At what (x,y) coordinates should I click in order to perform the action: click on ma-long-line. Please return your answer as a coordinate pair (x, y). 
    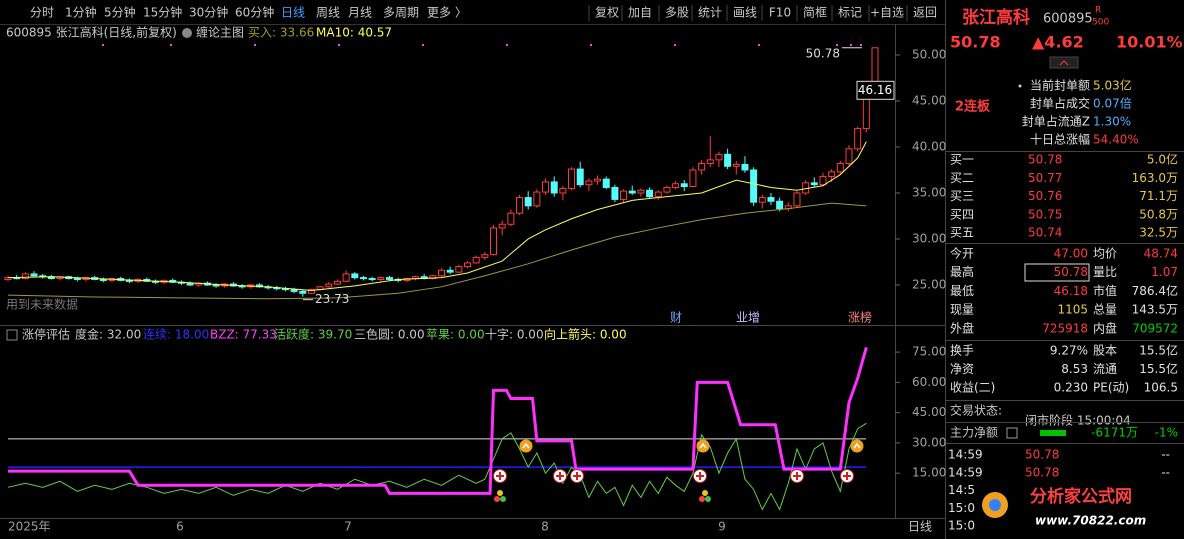
    Looking at the image, I should click on (437, 251).